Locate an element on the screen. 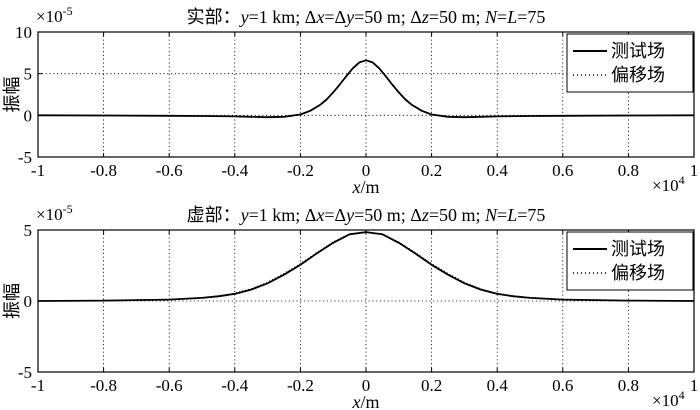  series-line-migration-field is located at coordinates (366, 88).